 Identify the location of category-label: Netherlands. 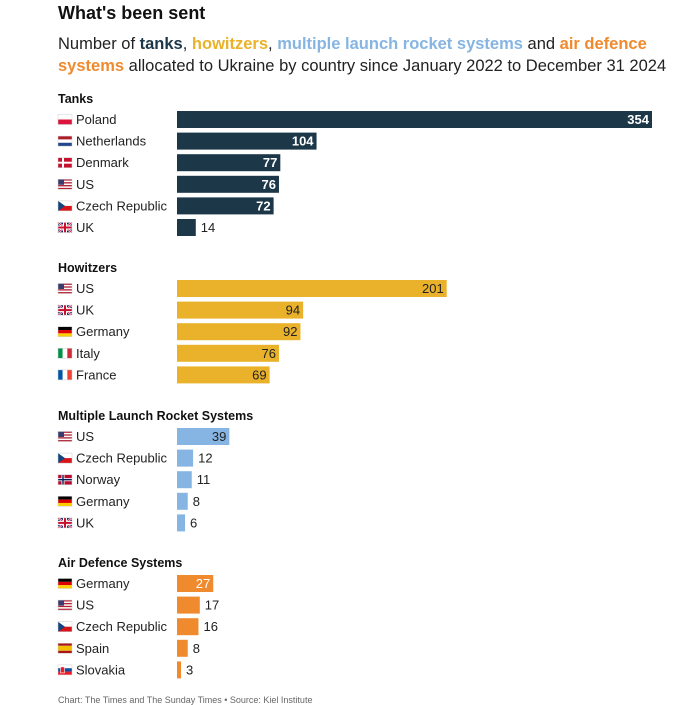
(111, 141).